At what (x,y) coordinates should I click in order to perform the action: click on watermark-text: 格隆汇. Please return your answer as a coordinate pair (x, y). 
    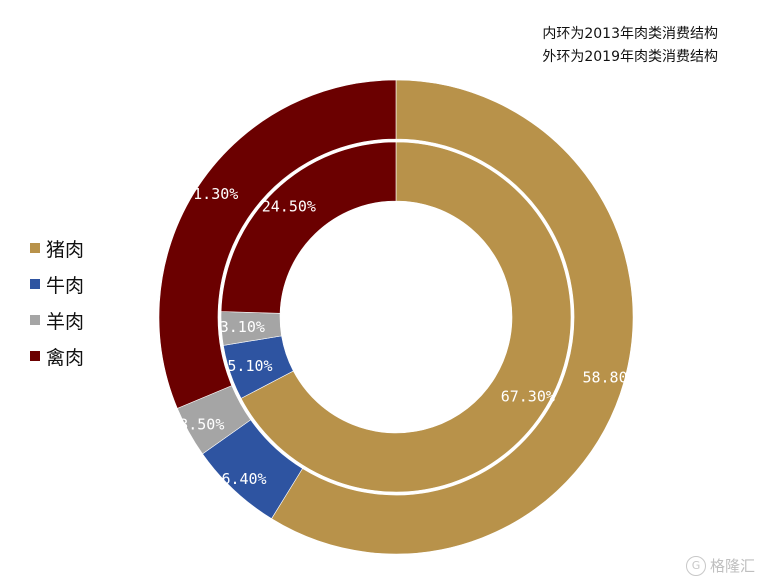
    Looking at the image, I should click on (732, 566).